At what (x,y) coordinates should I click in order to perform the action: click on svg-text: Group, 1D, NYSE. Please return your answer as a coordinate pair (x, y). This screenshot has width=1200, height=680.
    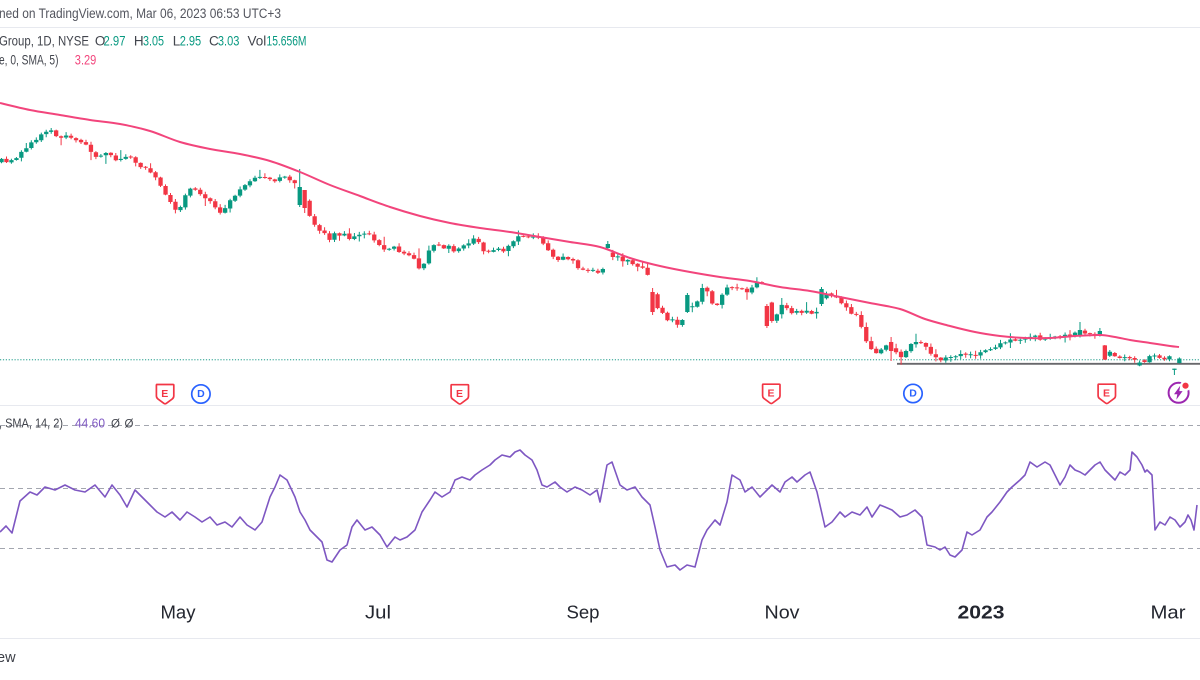
    Looking at the image, I should click on (44, 41).